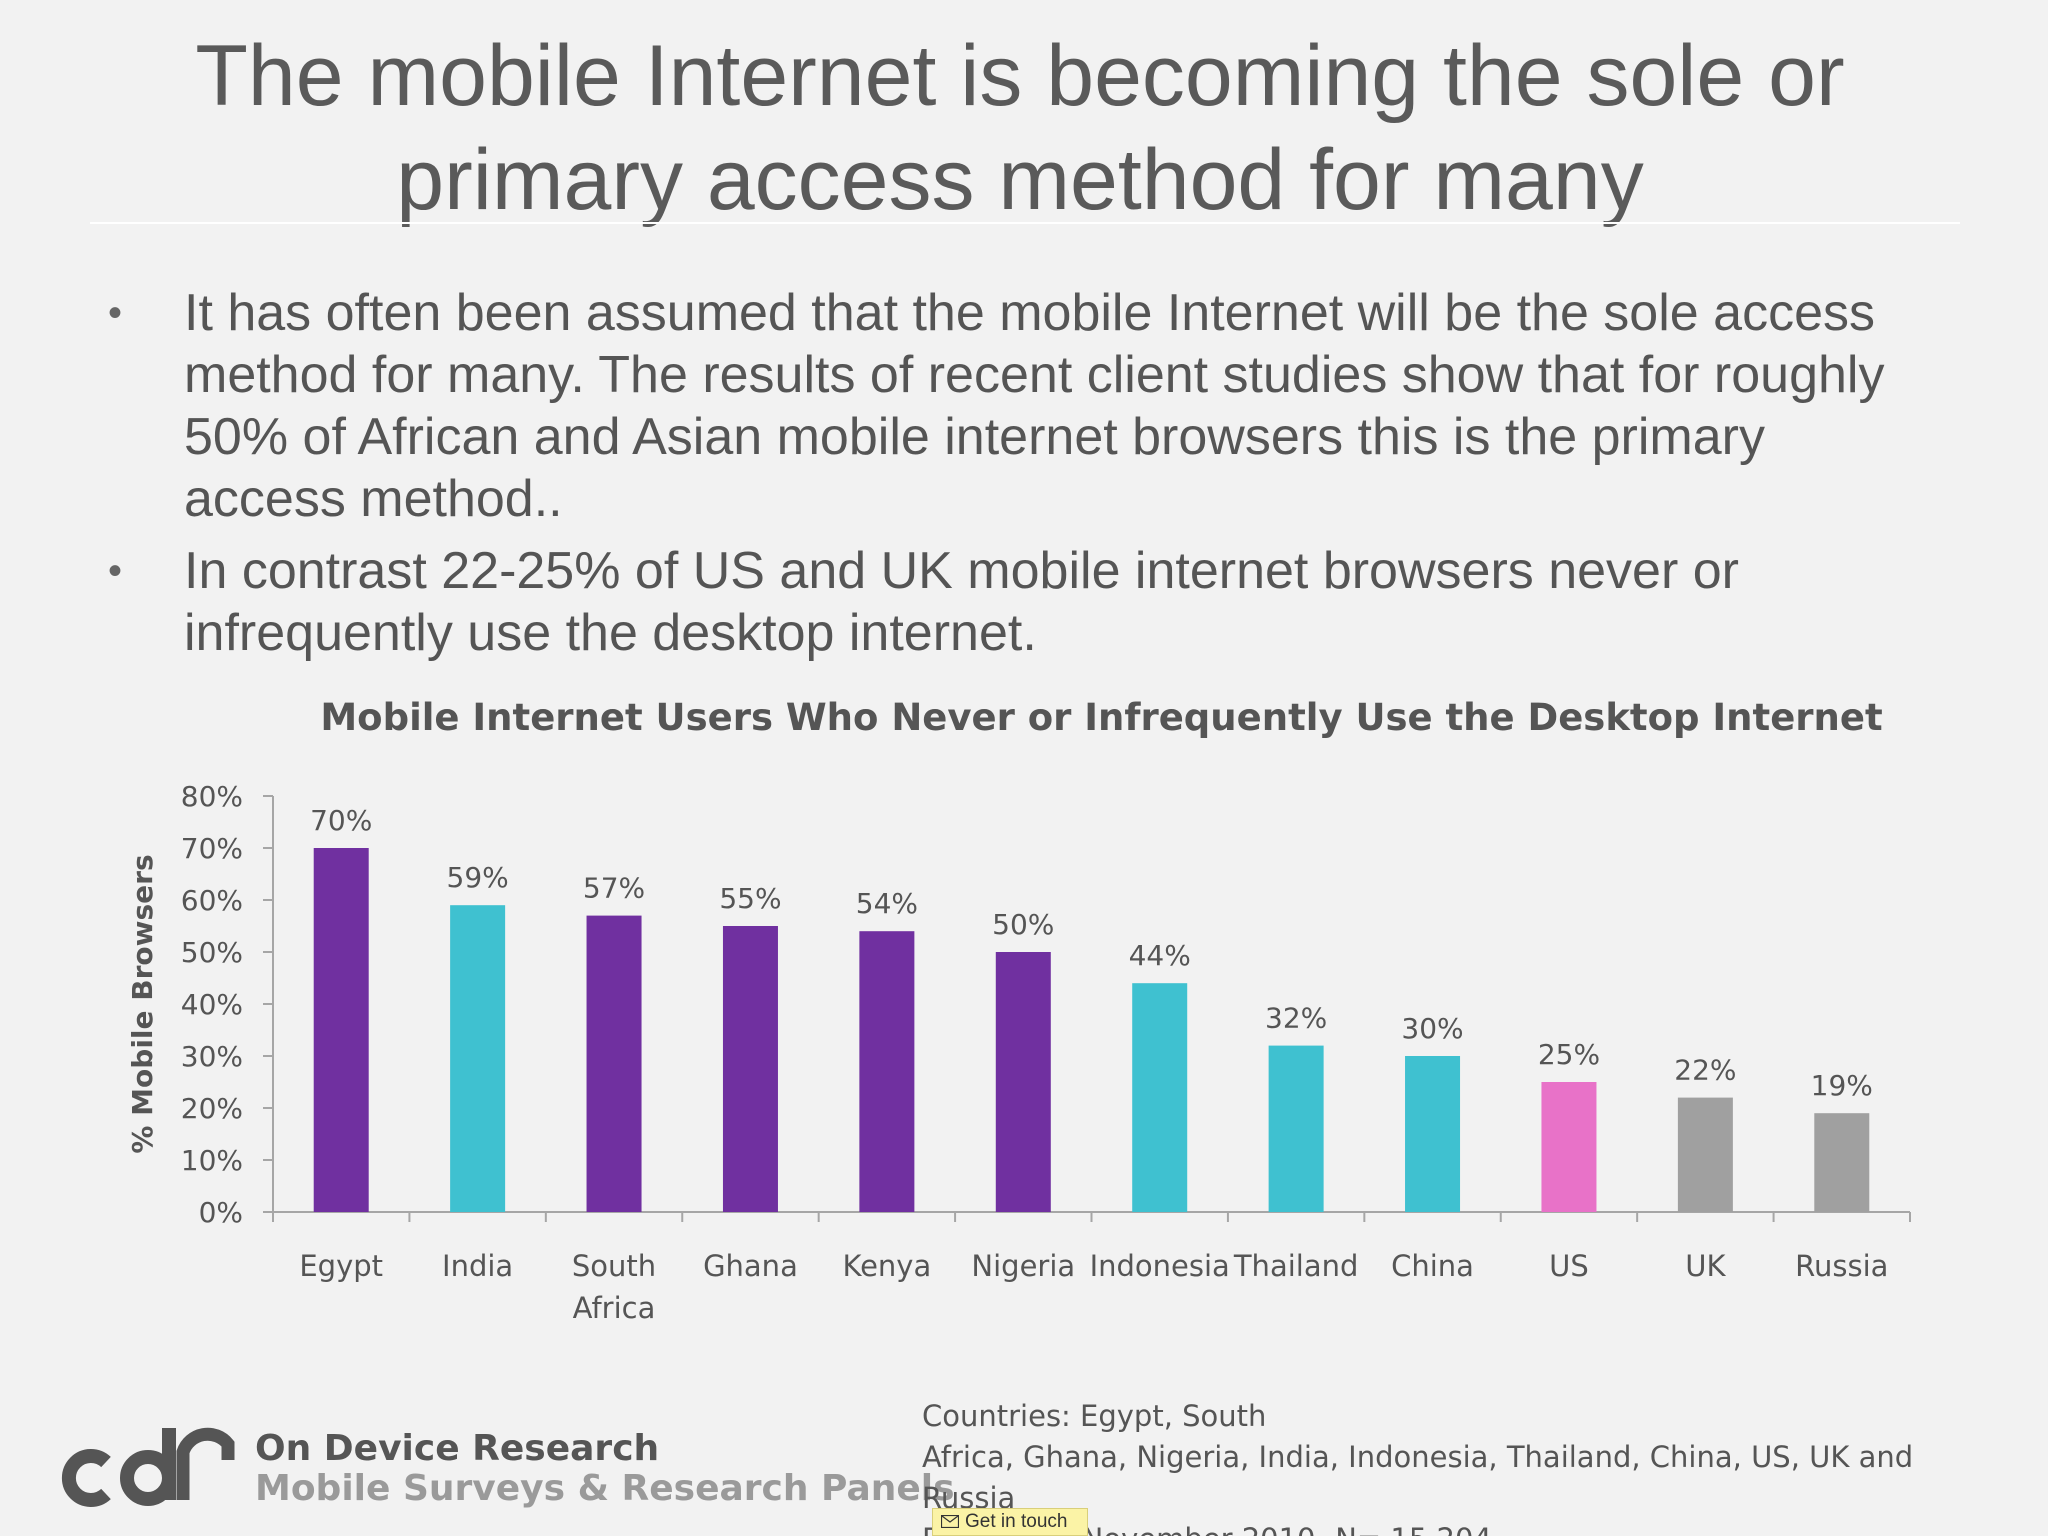 Image resolution: width=2048 pixels, height=1536 pixels. I want to click on y-tick-label: 30%, so click(212, 1056).